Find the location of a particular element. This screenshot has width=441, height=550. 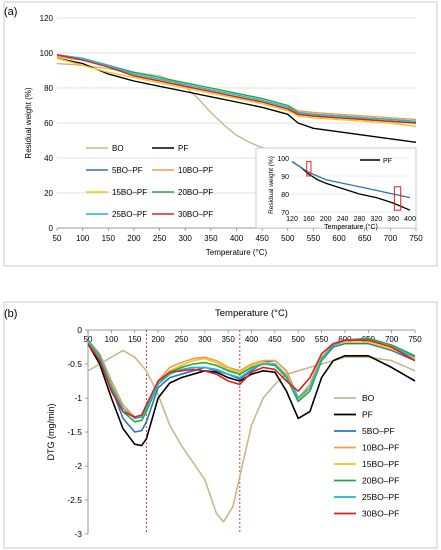

x-tick-label-a: 200 is located at coordinates (134, 238).